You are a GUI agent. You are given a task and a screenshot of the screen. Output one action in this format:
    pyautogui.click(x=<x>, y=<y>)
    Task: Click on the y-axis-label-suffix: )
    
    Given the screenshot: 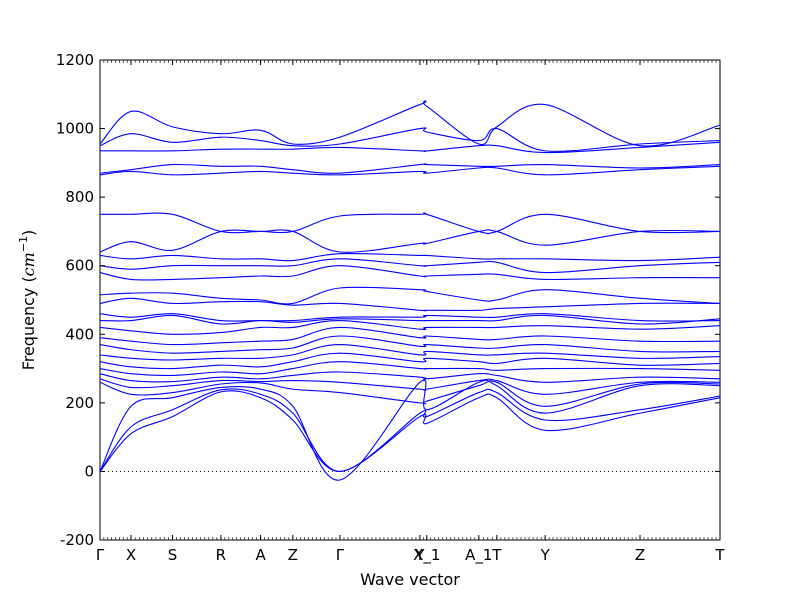 What is the action you would take?
    pyautogui.click(x=28, y=233)
    